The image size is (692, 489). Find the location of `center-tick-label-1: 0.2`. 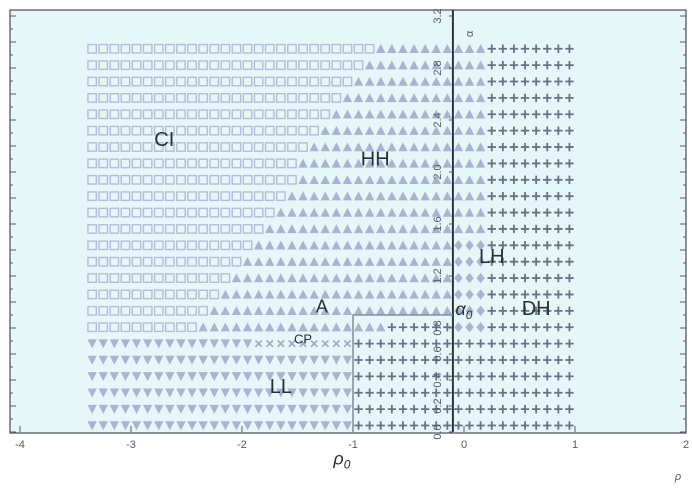

center-tick-label-1: 0.2 is located at coordinates (438, 405).